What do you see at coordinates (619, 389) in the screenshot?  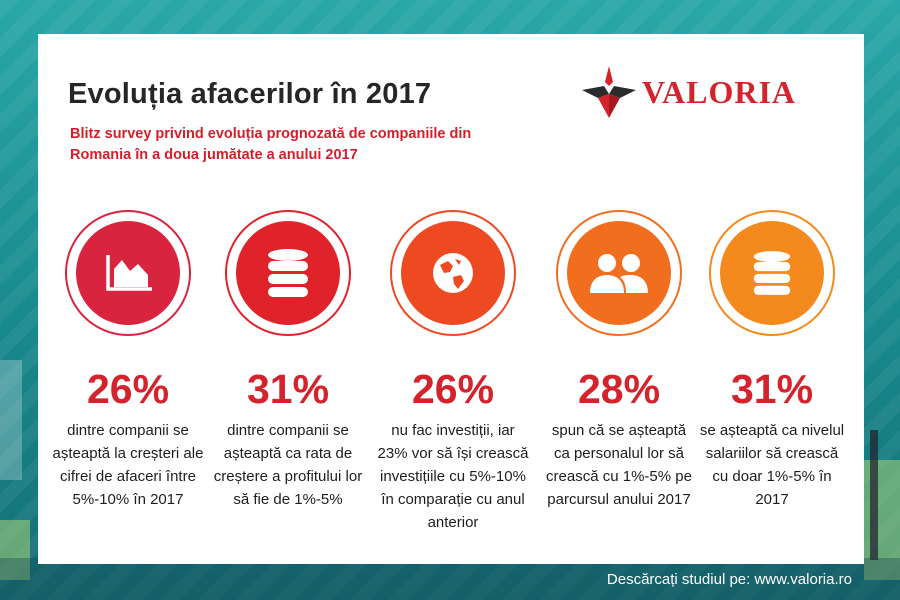 I see `stat-percentage: 28%` at bounding box center [619, 389].